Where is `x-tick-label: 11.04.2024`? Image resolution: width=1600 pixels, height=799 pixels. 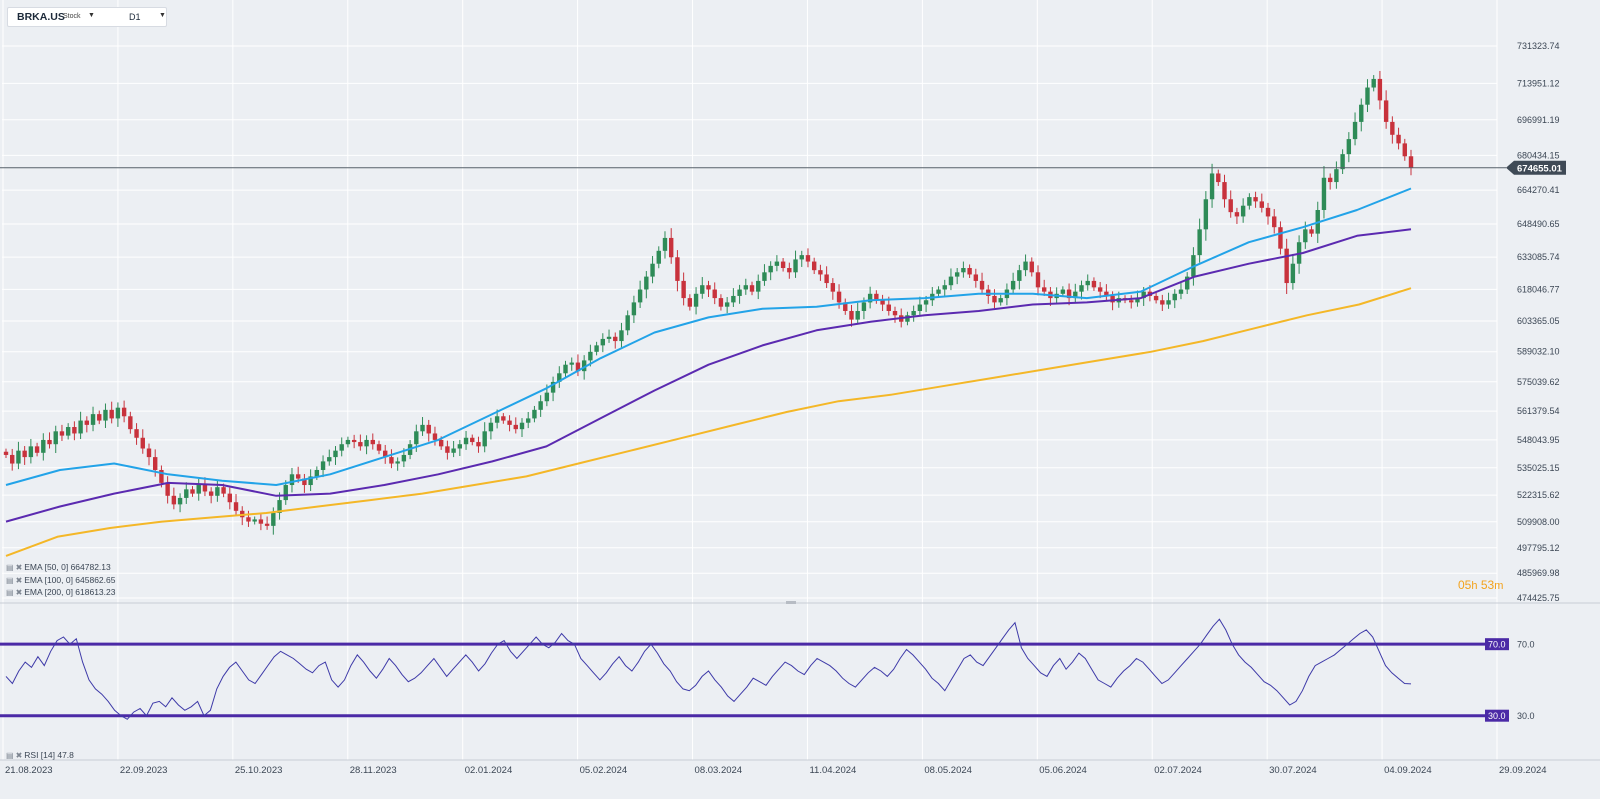 x-tick-label: 11.04.2024 is located at coordinates (832, 770).